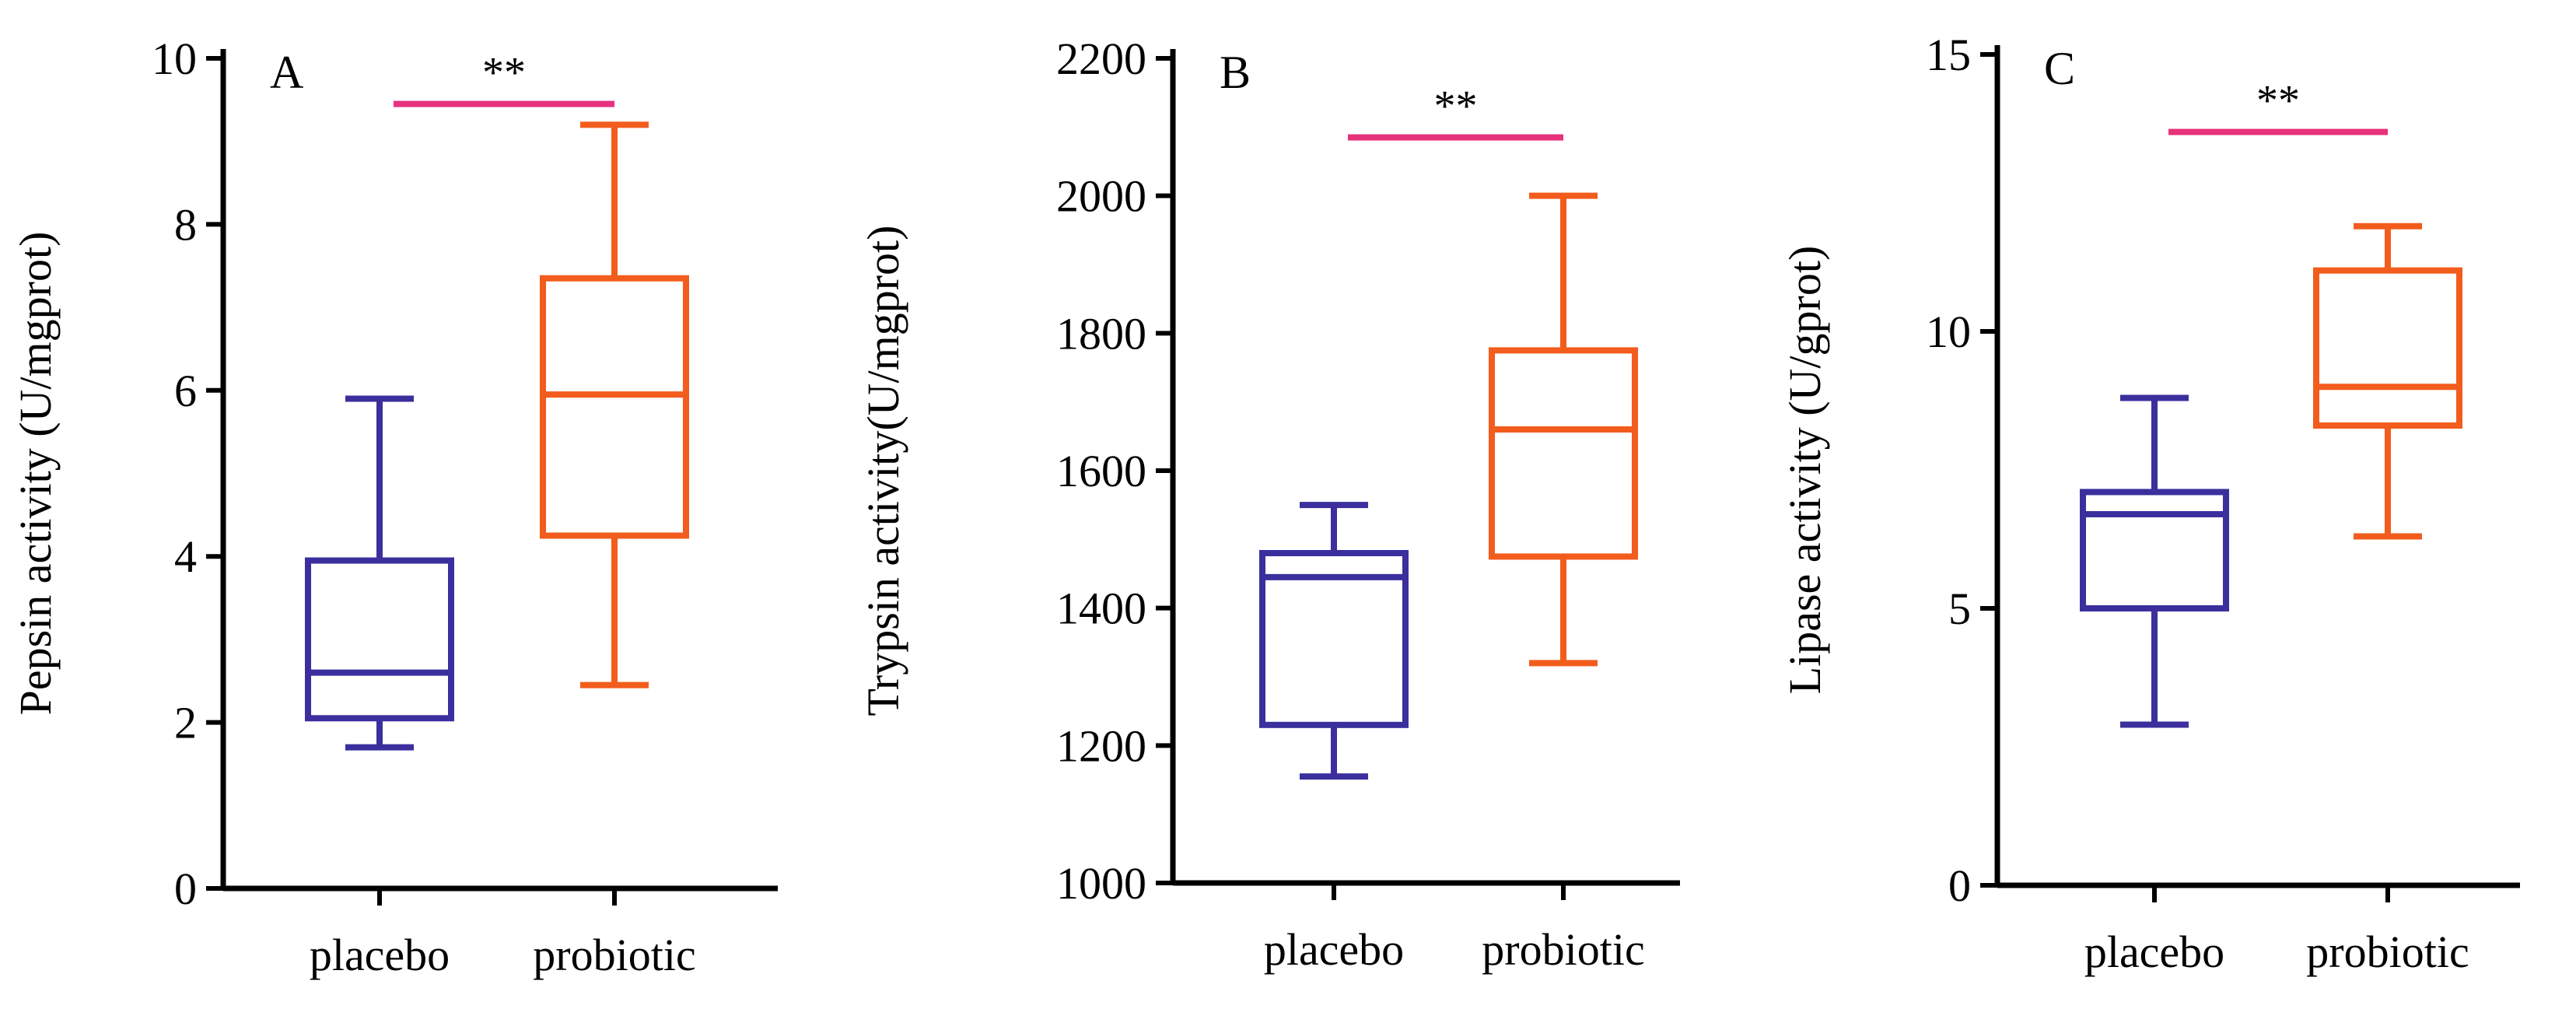 The image size is (2576, 1009). I want to click on panel-c-significance-label: **, so click(2278, 101).